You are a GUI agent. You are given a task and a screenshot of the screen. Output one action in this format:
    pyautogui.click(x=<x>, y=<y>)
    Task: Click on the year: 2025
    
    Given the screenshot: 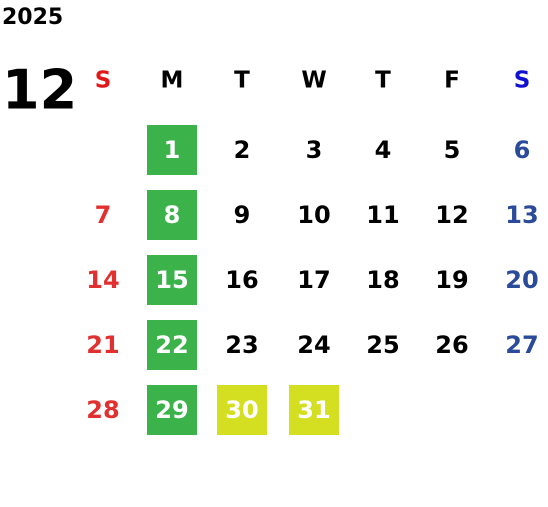 What is the action you would take?
    pyautogui.click(x=32, y=17)
    